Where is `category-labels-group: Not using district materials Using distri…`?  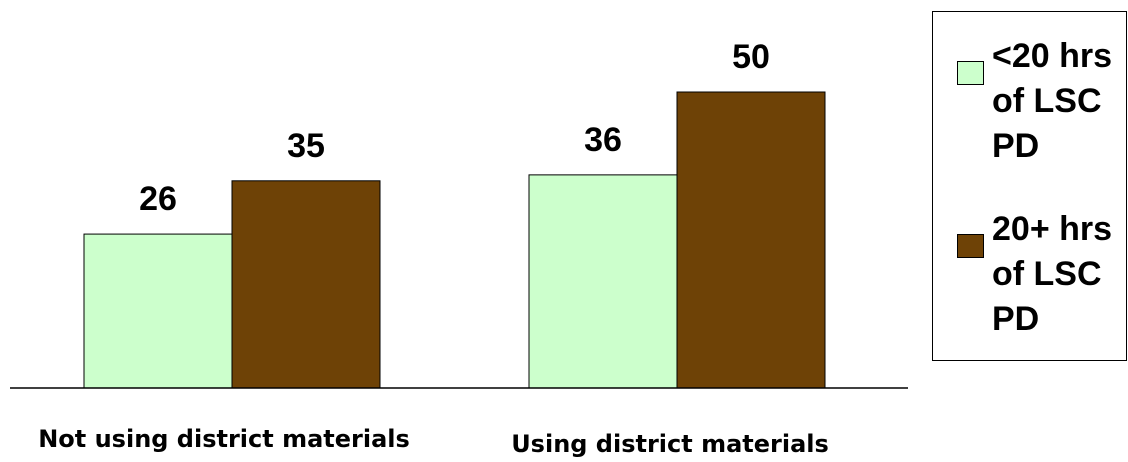 category-labels-group: Not using district materials Using distri… is located at coordinates (433, 441).